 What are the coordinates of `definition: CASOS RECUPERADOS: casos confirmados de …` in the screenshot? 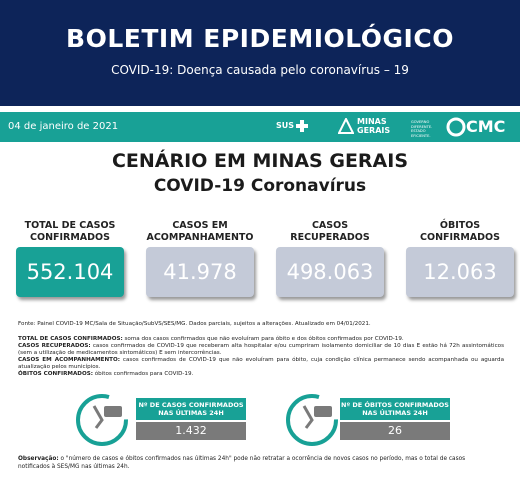 It's located at (261, 350).